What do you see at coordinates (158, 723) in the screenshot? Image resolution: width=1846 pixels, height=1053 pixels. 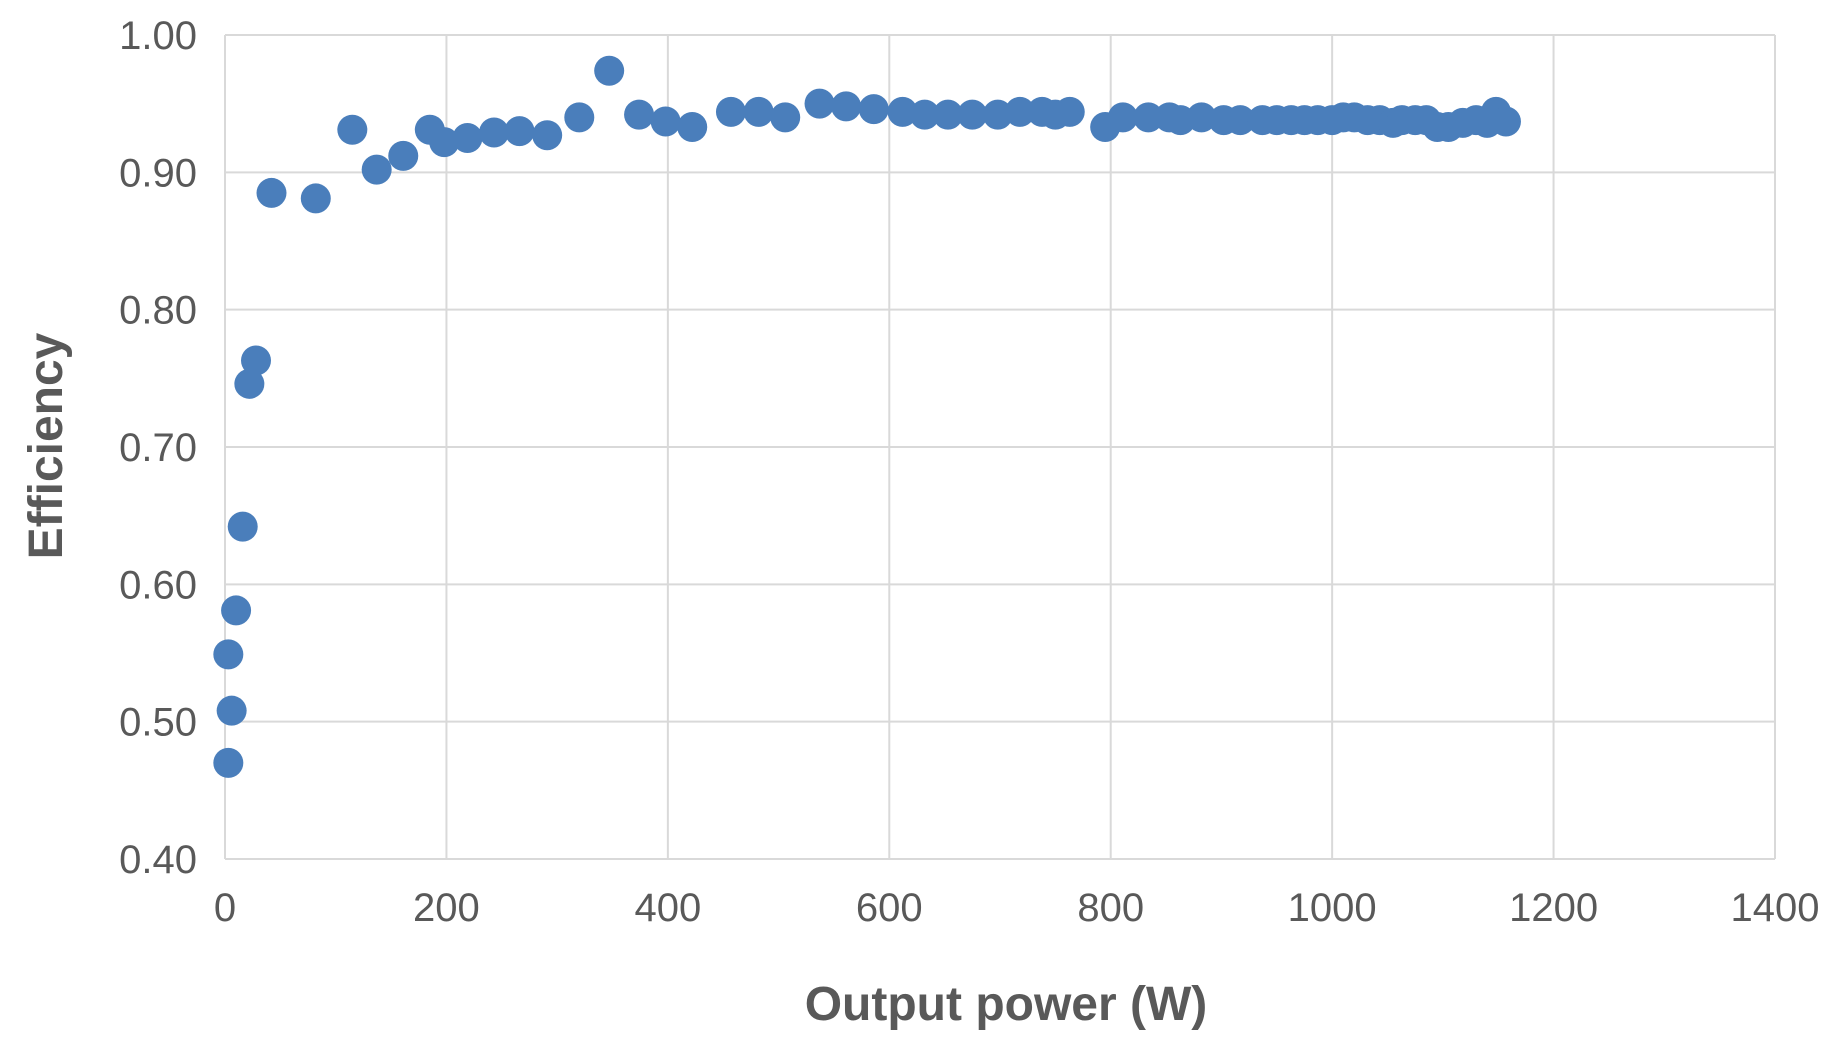 I see `y-tick-label: 0.50` at bounding box center [158, 723].